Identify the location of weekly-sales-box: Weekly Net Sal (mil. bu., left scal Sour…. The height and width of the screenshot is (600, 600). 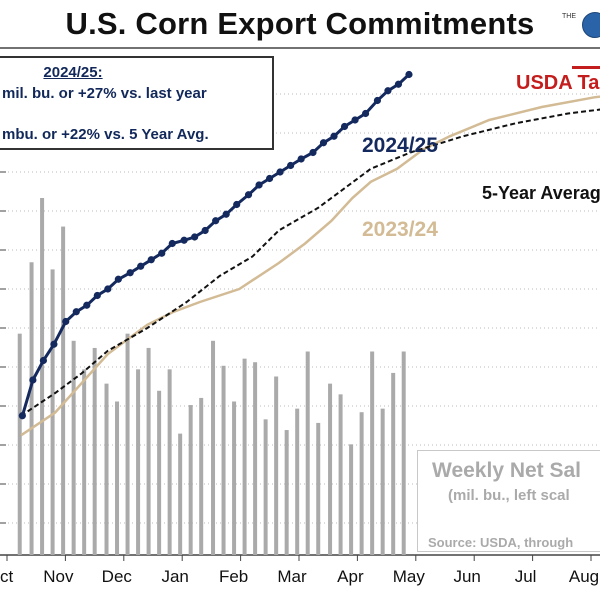
(508, 501).